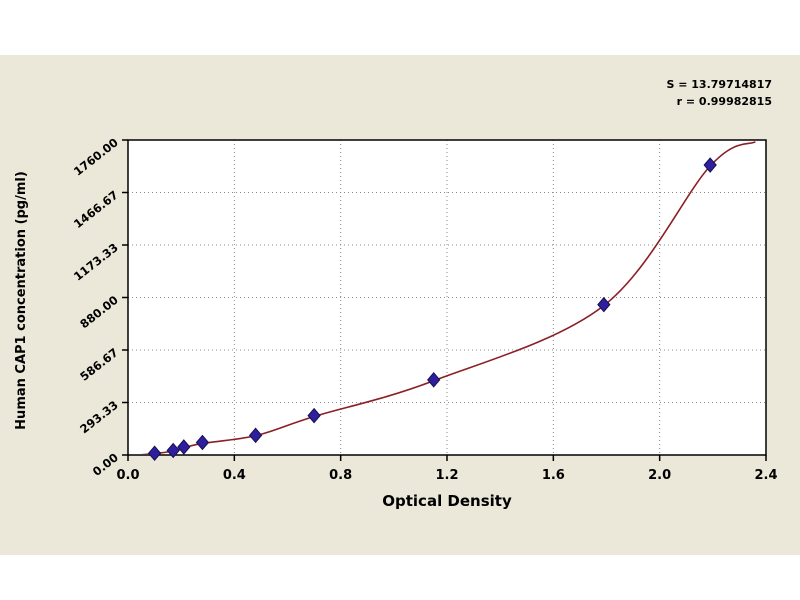  I want to click on svg-text: 0.4, so click(234, 475).